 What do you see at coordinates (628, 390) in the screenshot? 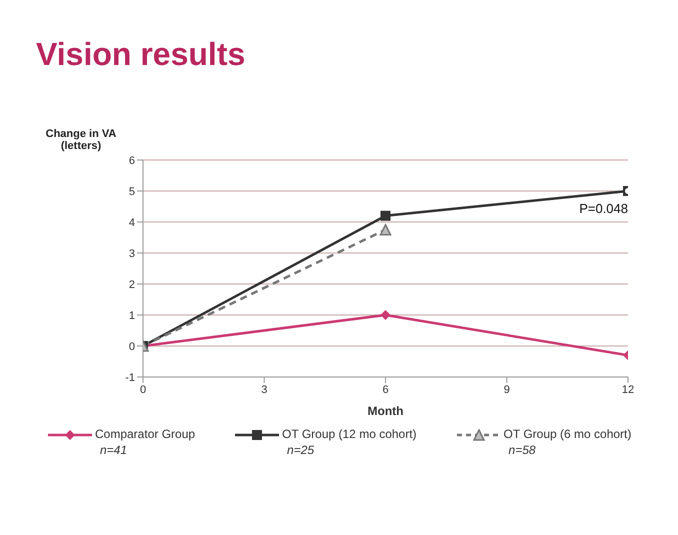
I see `x-tick-label: 12` at bounding box center [628, 390].